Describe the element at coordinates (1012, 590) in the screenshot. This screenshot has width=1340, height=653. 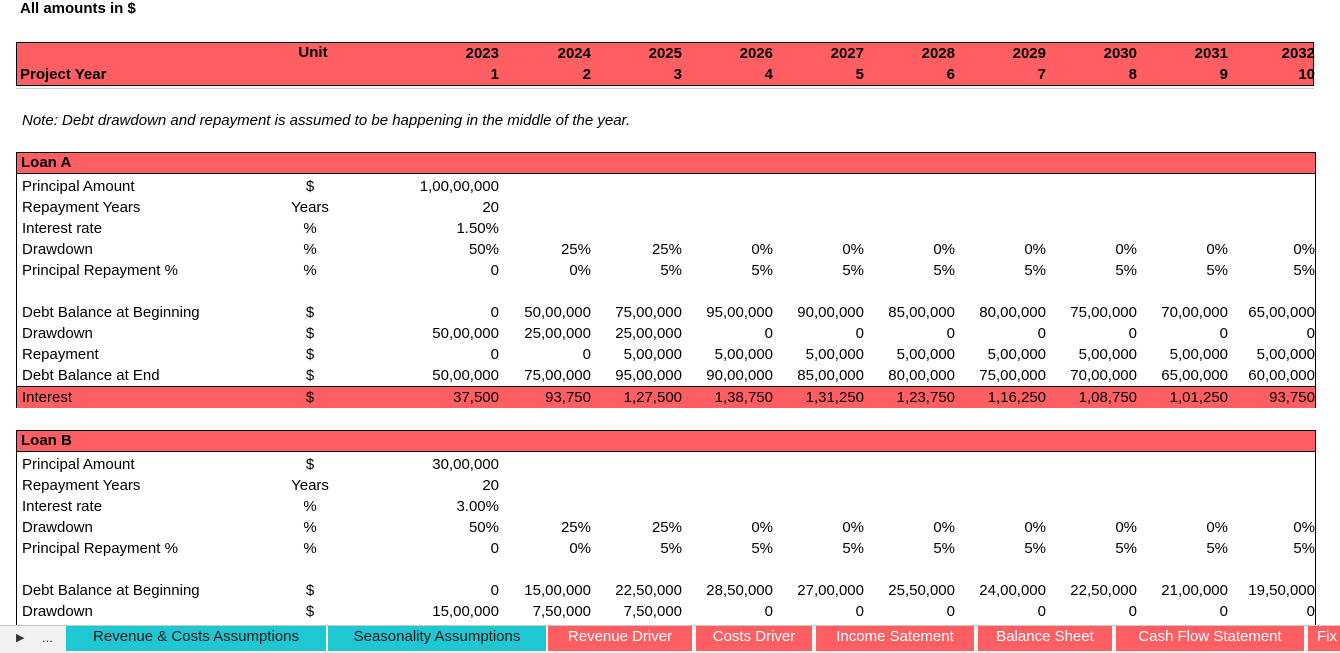
I see `value-cell: 24,00,000` at that location.